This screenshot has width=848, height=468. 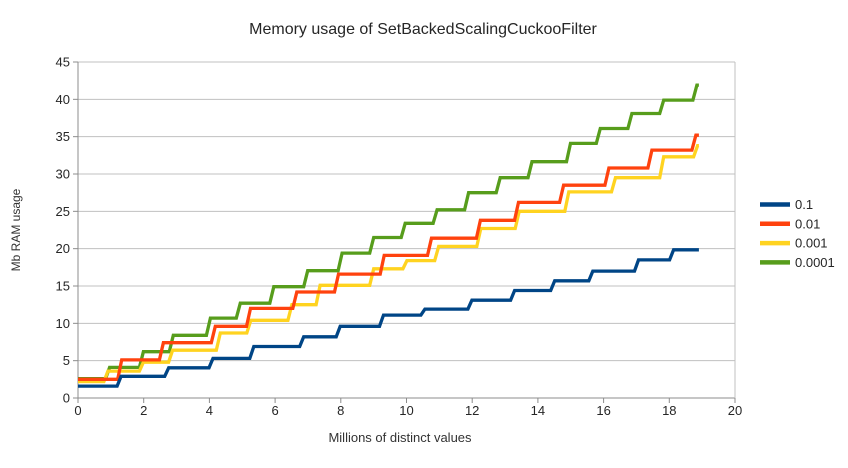 I want to click on x-tick-label: 18, so click(x=669, y=410).